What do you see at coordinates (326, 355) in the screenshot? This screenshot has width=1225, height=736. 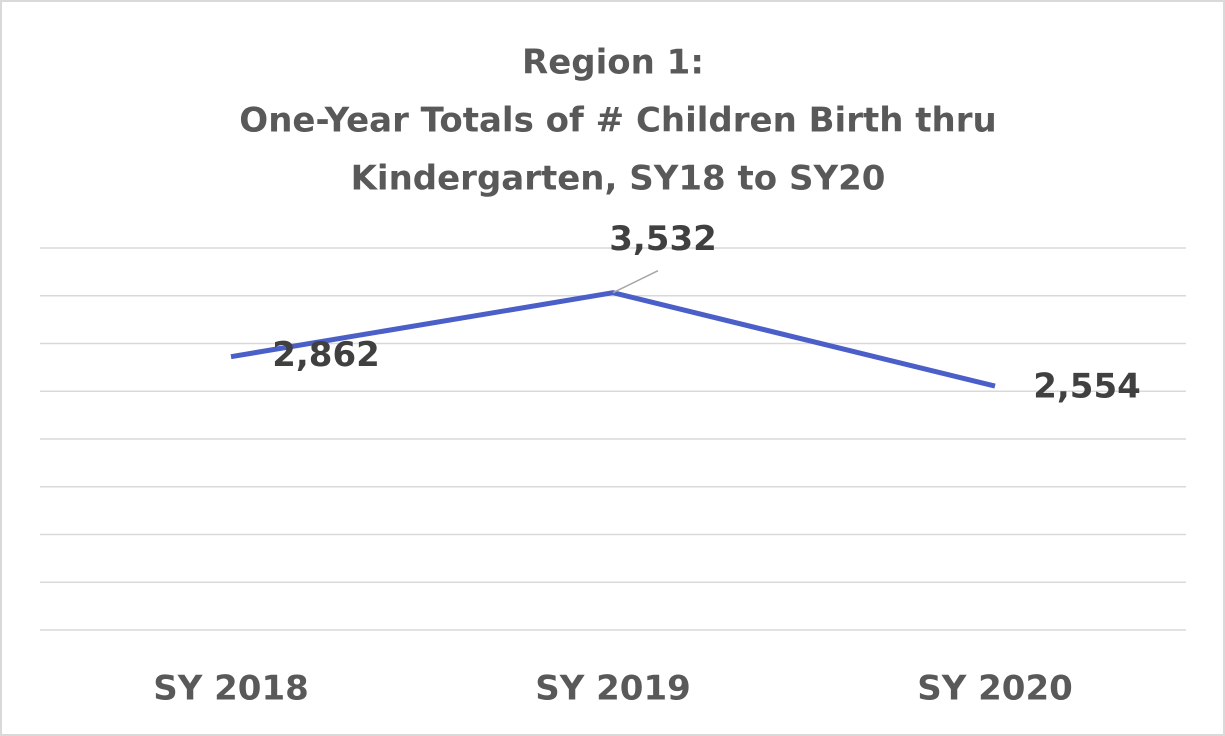 I see `data-label: 2,862` at bounding box center [326, 355].